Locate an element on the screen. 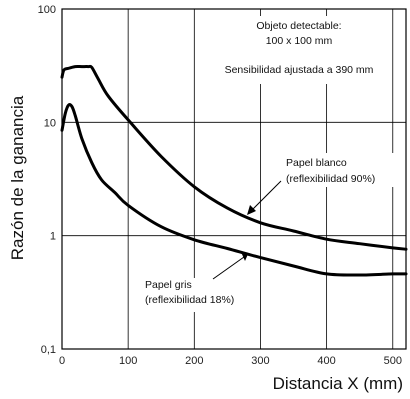  y-tick-label: 1 is located at coordinates (53, 237).